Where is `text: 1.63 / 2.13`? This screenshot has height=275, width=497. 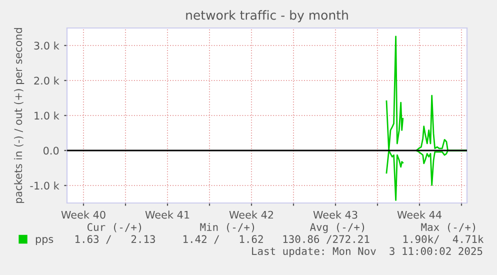
text: 1.63 / 2.13 is located at coordinates (115, 239).